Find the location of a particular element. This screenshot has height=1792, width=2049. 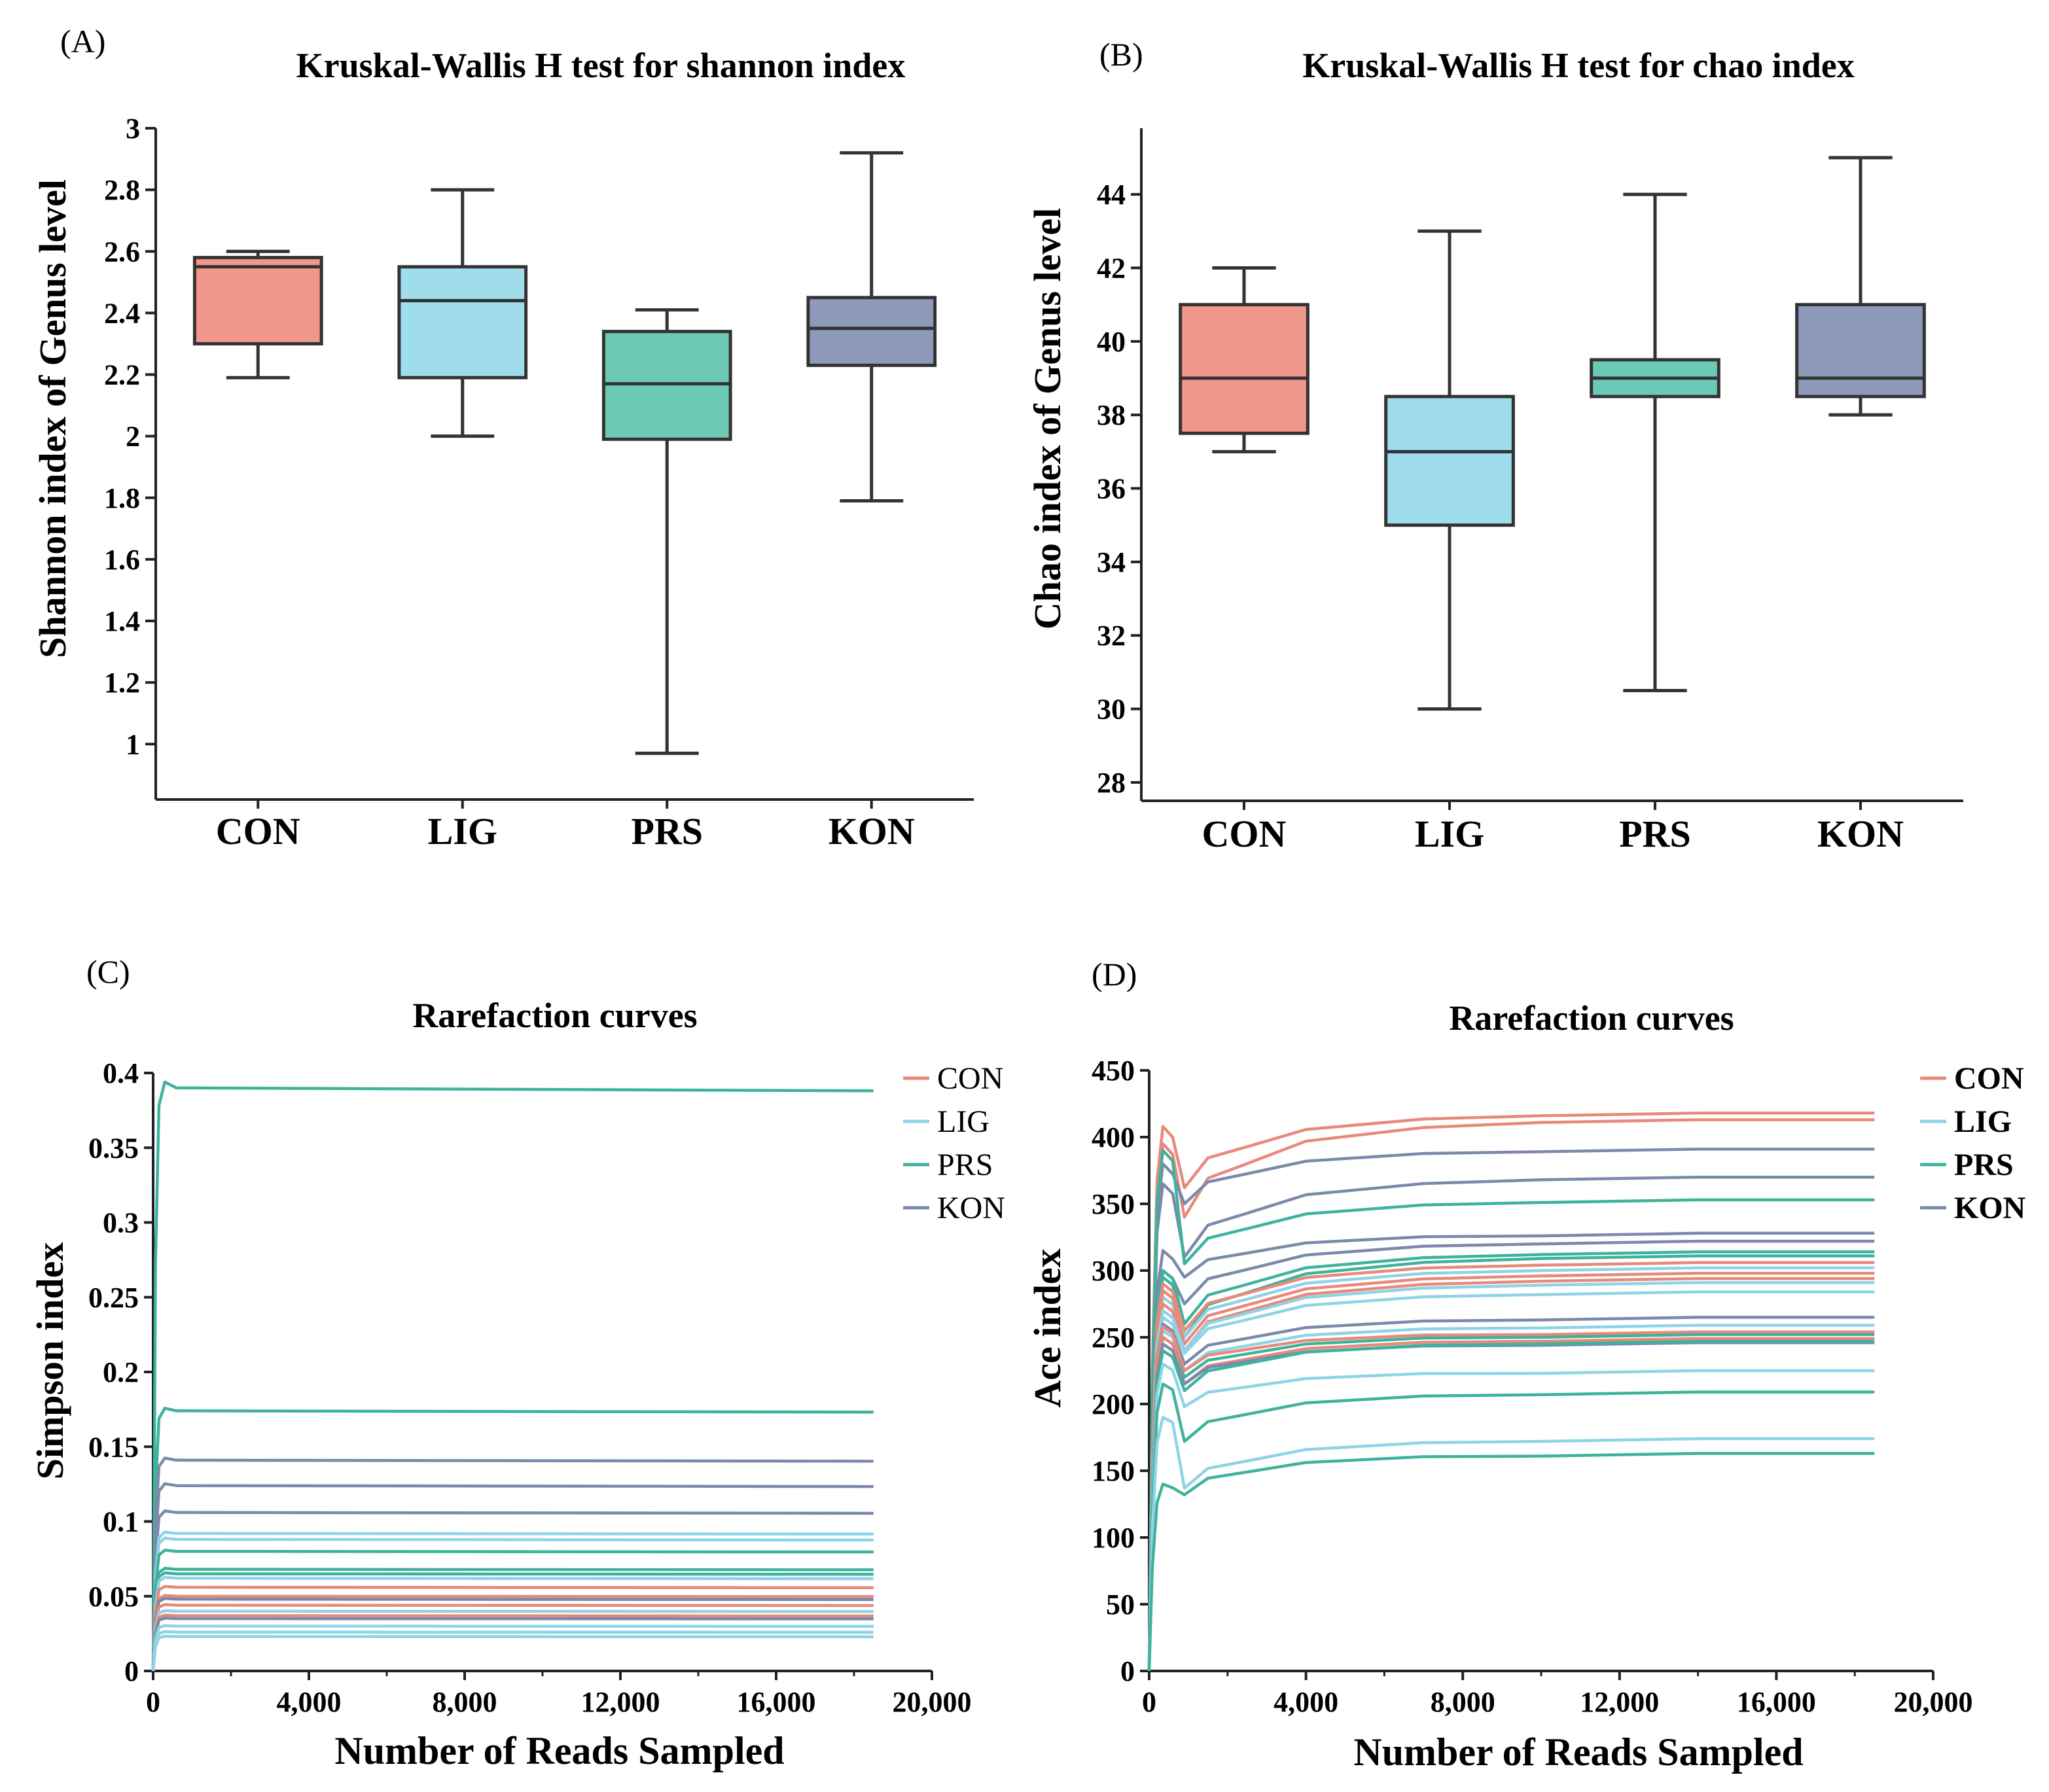

panel-d-y-tick-label: 300 is located at coordinates (1113, 1271).